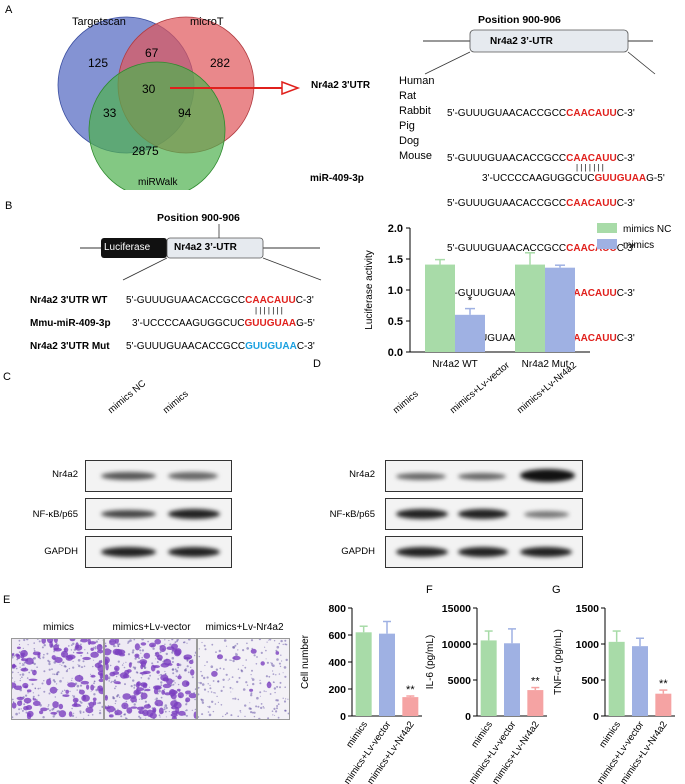  I want to click on venn-set-microt: microT, so click(207, 22).